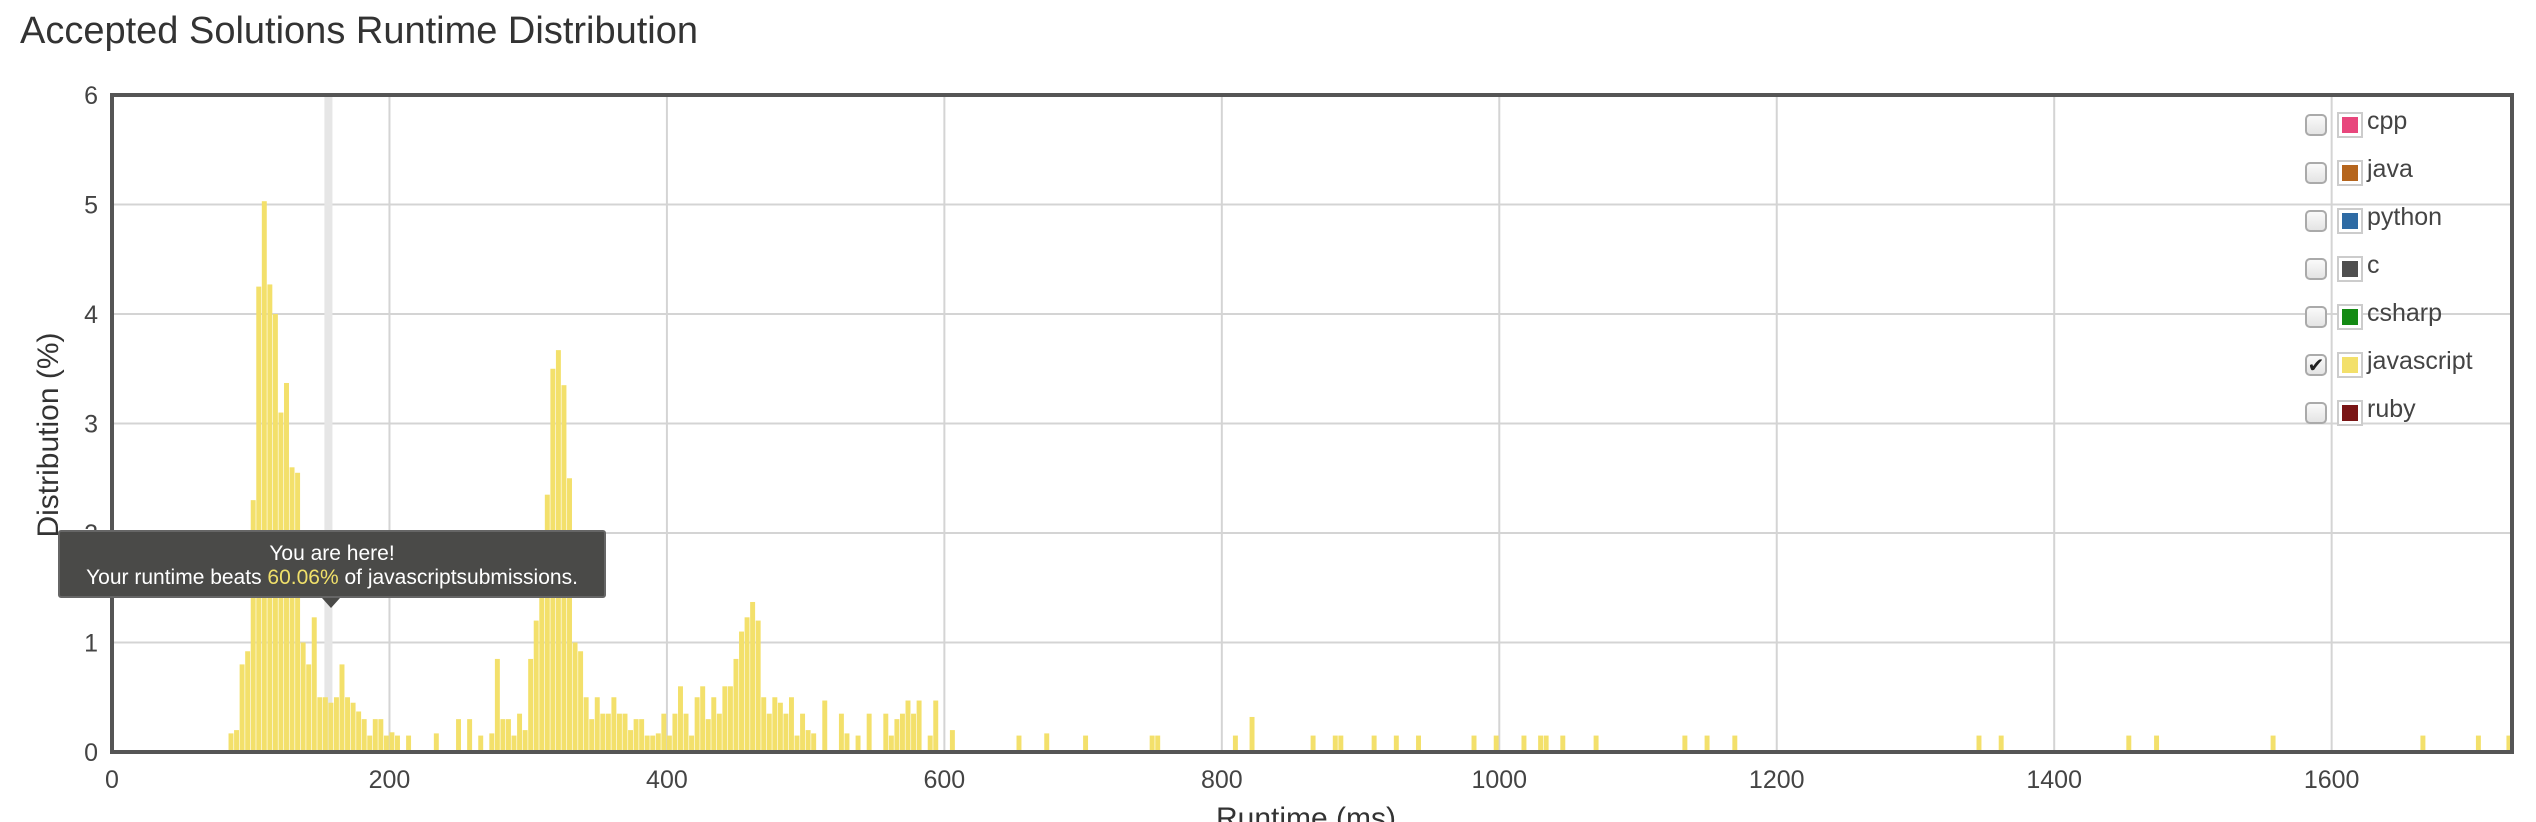  What do you see at coordinates (2373, 221) in the screenshot?
I see `legend-item-python: python` at bounding box center [2373, 221].